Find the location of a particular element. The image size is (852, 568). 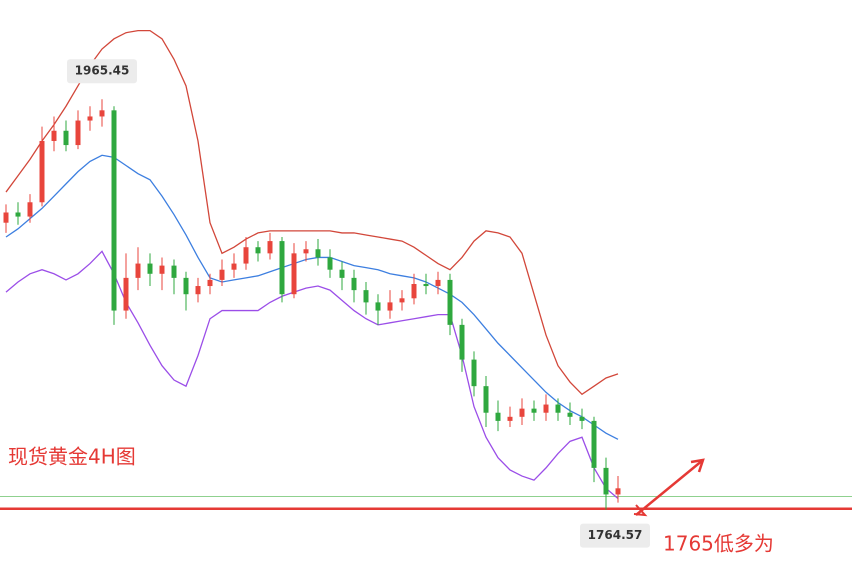

chart-title: 现货黄金4H图 is located at coordinates (72, 457).